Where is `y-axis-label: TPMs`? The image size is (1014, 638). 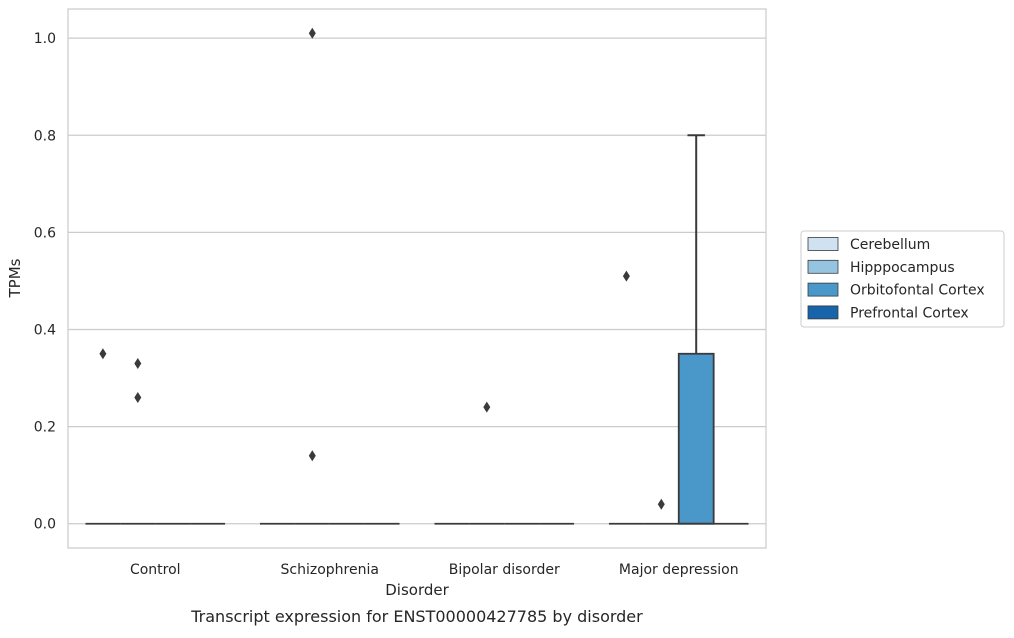 y-axis-label: TPMs is located at coordinates (15, 278).